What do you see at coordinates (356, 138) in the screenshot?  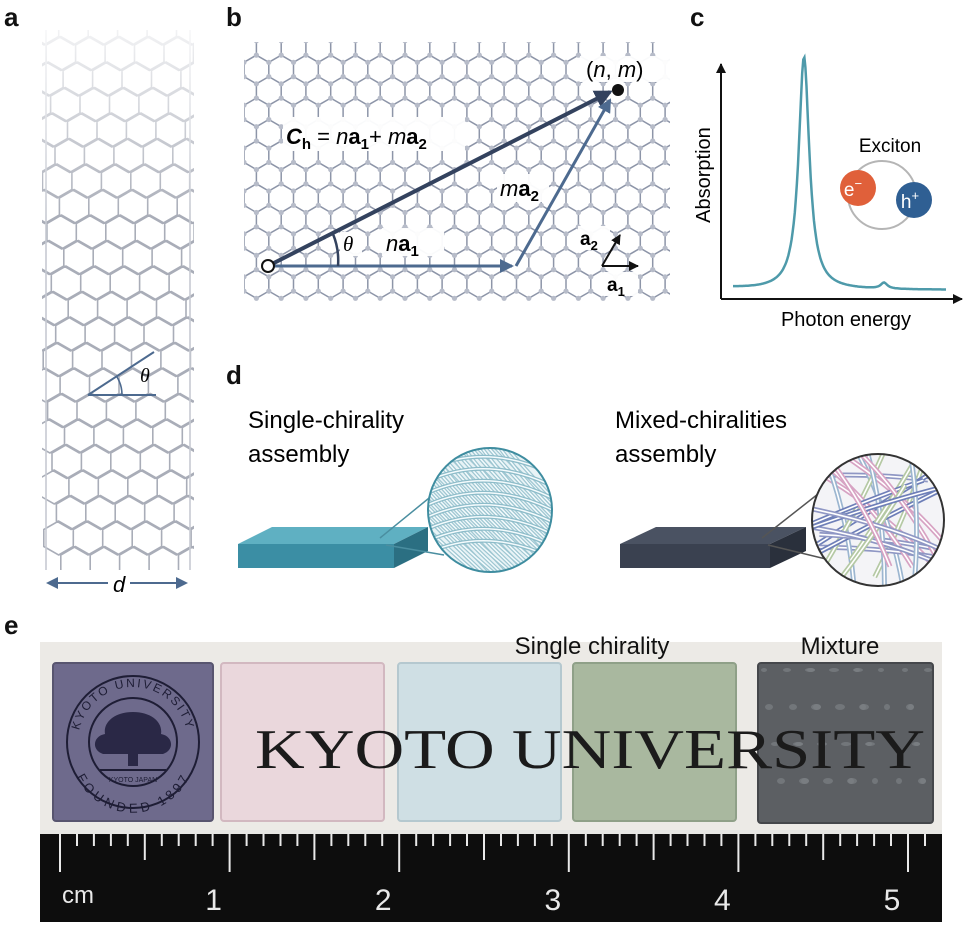 I see `chiral-vector-equation: Ch = na1+ ma2` at bounding box center [356, 138].